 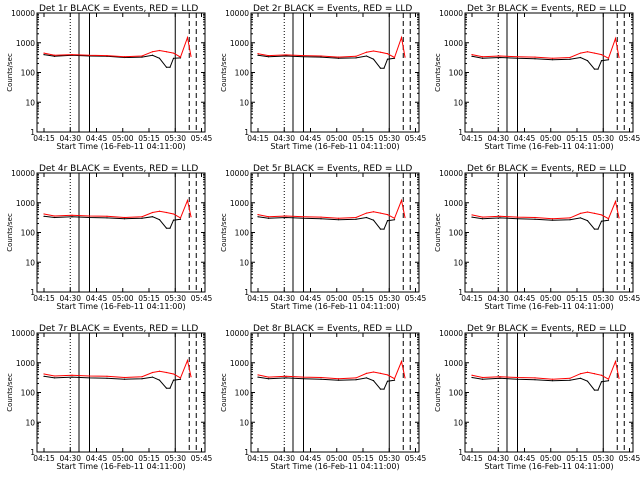 I want to click on chart-title: Det 5r BLACK = Events, RED = LLD, so click(x=332, y=169).